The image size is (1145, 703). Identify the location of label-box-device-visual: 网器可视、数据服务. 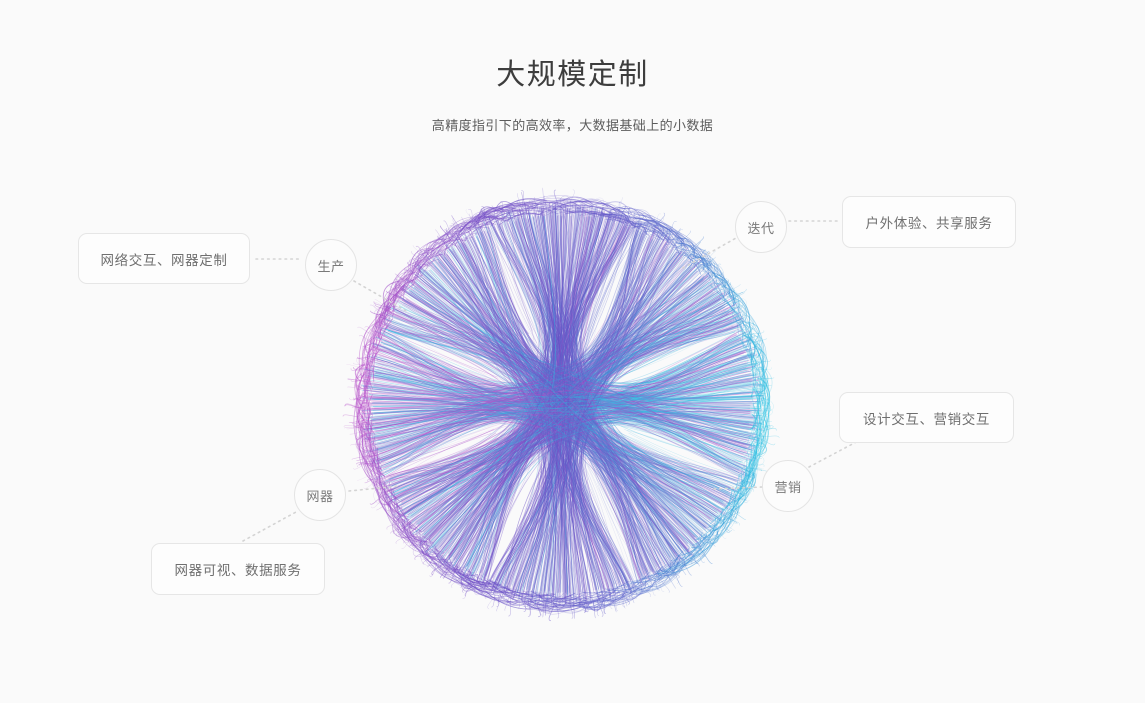
(238, 569).